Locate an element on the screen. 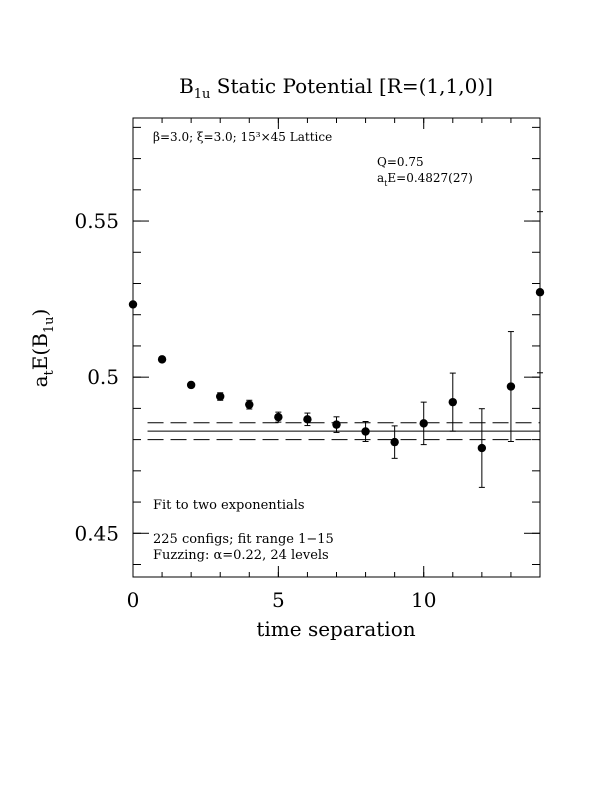 The width and height of the screenshot is (612, 792). chart-title: B1u Static Potential [R=(1,1,0)] is located at coordinates (336, 88).